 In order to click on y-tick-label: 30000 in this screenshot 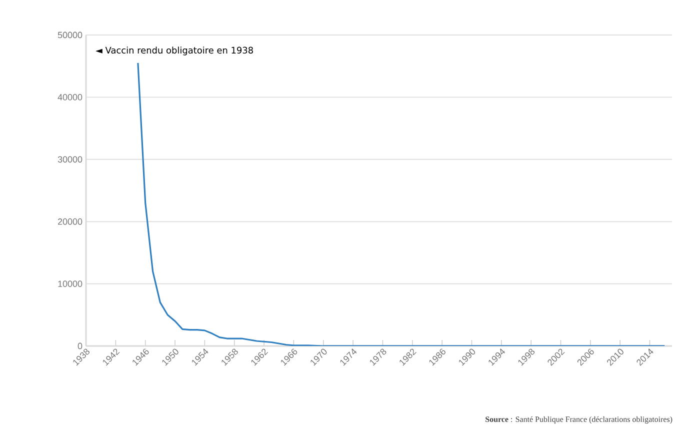, I will do `click(70, 159)`.